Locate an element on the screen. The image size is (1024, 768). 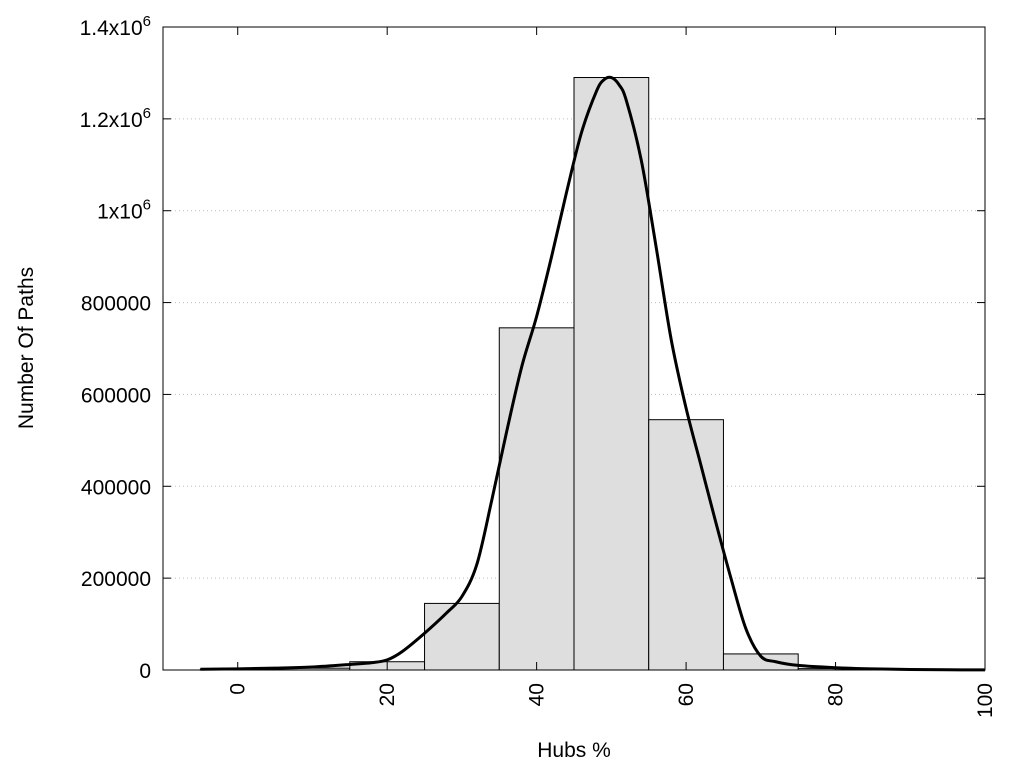
y-tick-label-base: 600000 is located at coordinates (116, 395).